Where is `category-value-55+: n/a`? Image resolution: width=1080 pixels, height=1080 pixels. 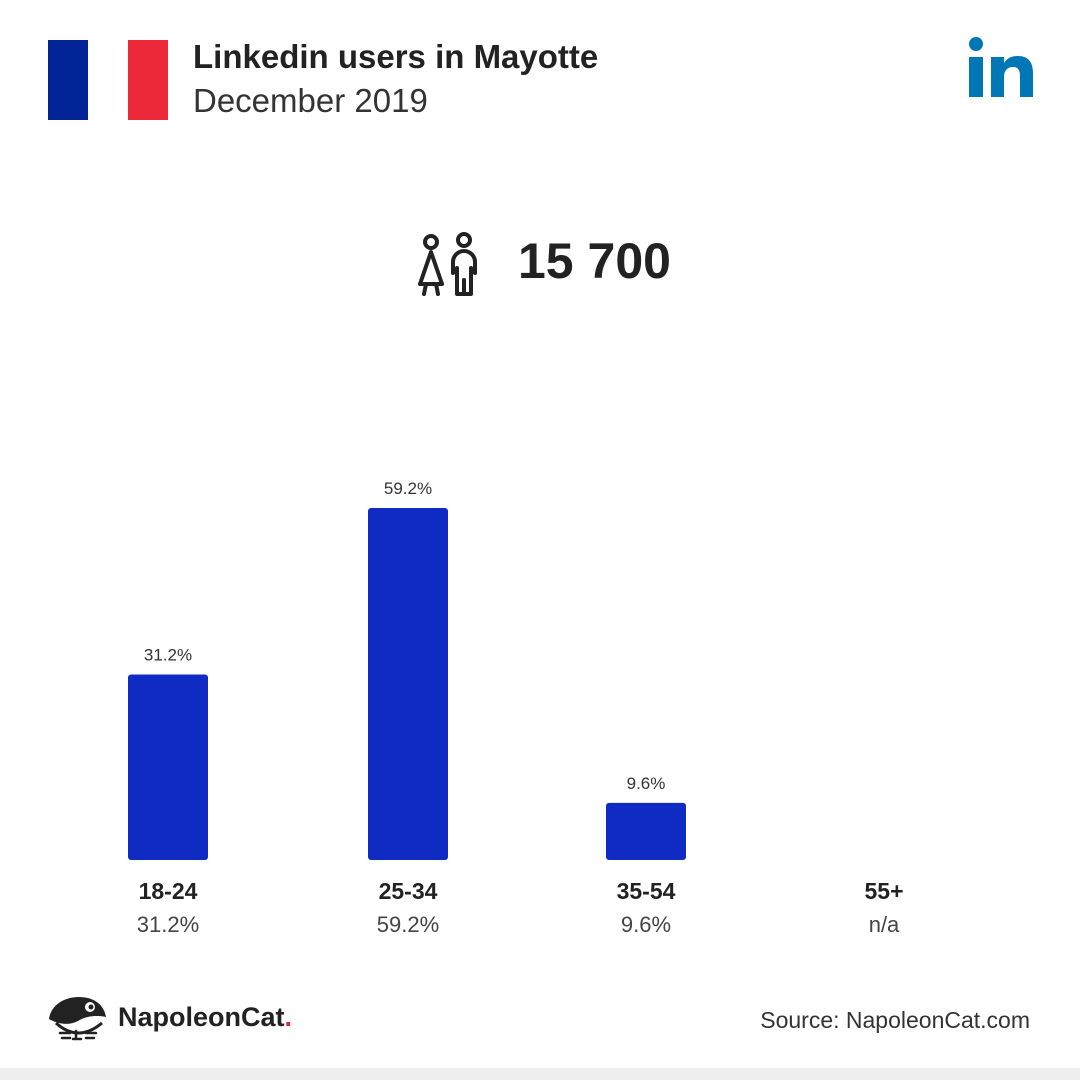
category-value-55+: n/a is located at coordinates (884, 924).